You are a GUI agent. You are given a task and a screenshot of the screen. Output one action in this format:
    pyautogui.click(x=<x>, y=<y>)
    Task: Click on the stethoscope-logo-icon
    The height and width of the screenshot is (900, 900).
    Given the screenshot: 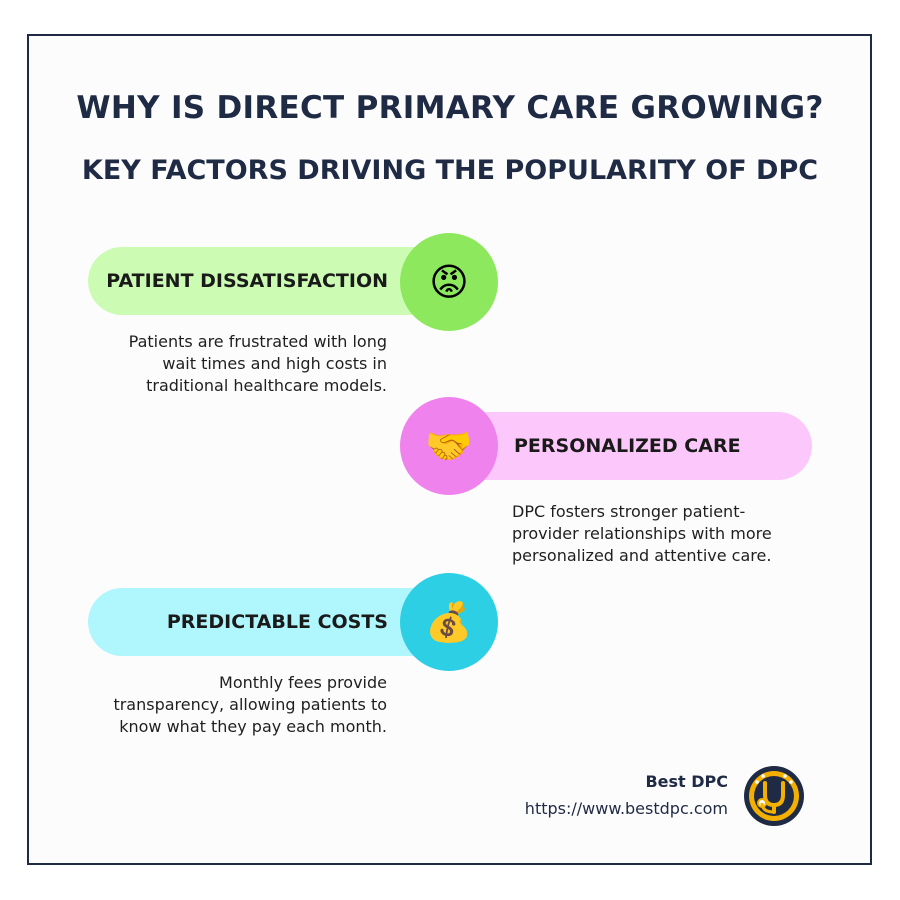 What is the action you would take?
    pyautogui.click(x=774, y=796)
    